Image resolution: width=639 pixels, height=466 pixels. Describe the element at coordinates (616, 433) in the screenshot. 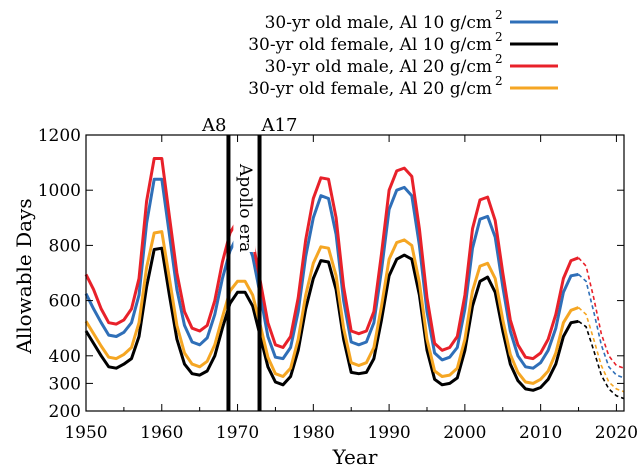

I see `x-tick-label: 2020` at that location.